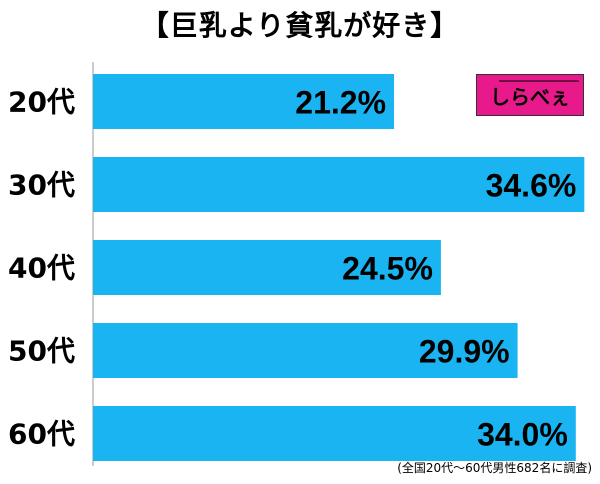 This screenshot has width=600, height=484. What do you see at coordinates (522, 435) in the screenshot?
I see `value-label: 34.0%` at bounding box center [522, 435].